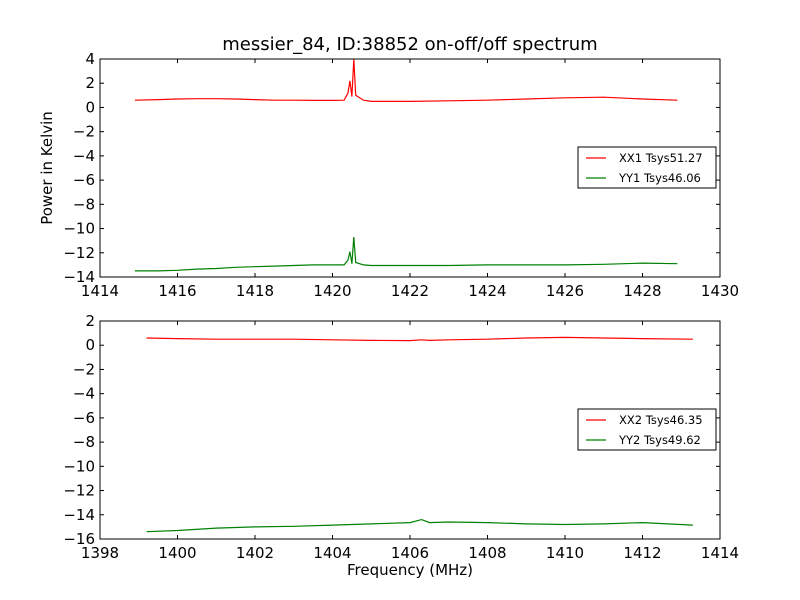 The height and width of the screenshot is (600, 800). Describe the element at coordinates (487, 553) in the screenshot. I see `x-tick-label: 1408` at that location.